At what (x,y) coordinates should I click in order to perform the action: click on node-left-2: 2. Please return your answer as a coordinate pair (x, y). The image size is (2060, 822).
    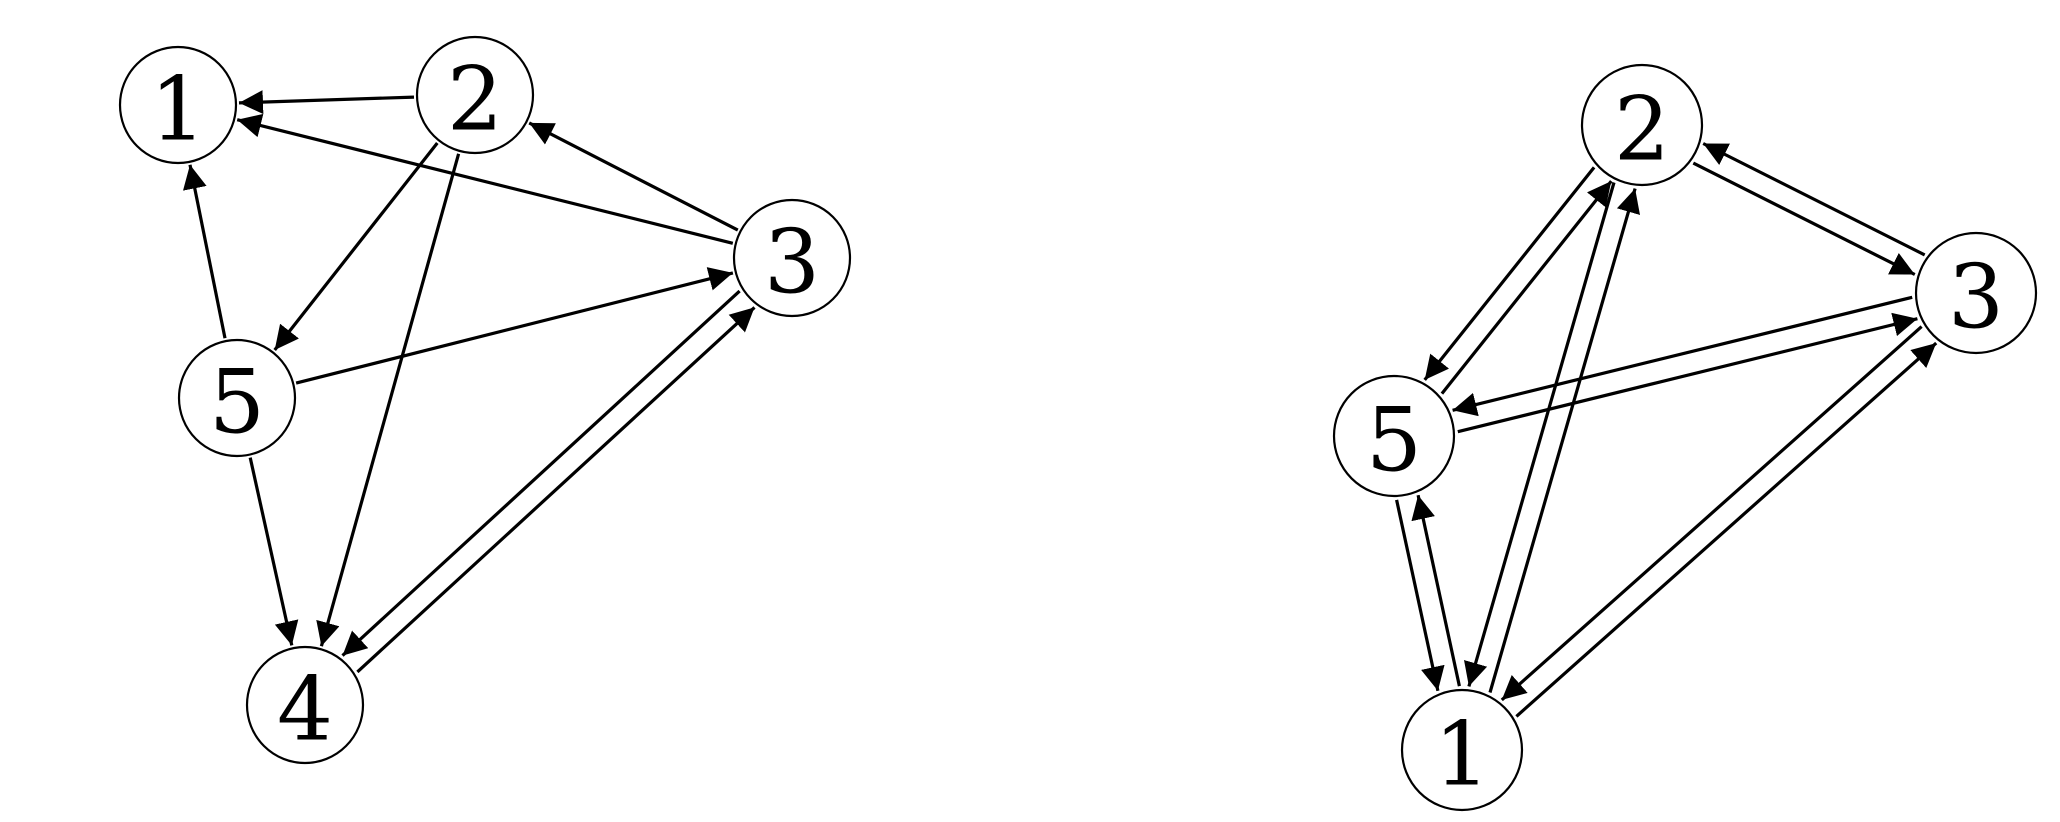
    Looking at the image, I should click on (475, 95).